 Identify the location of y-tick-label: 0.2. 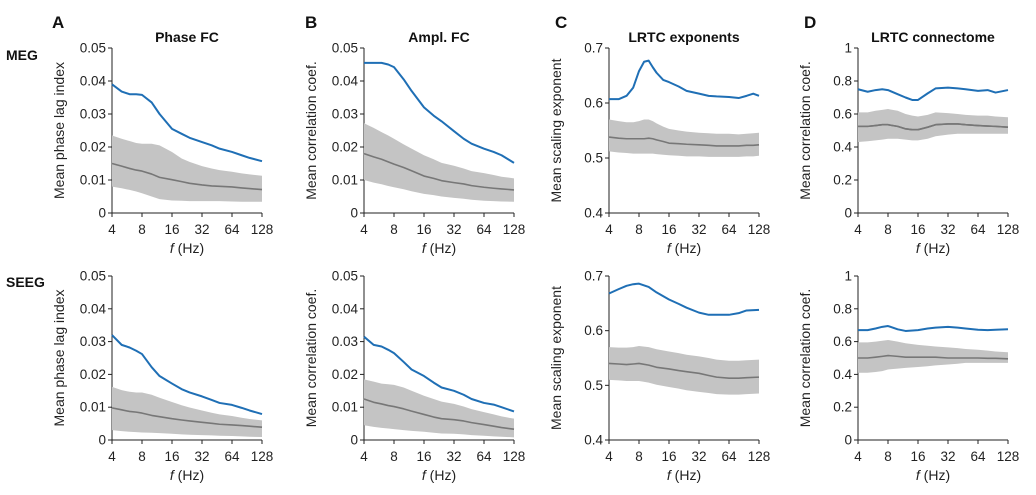
(842, 180).